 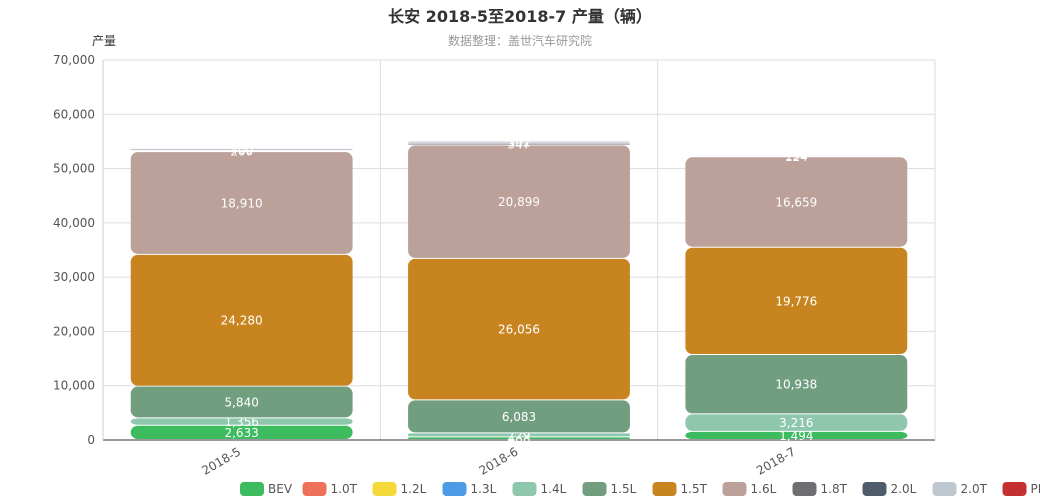 What do you see at coordinates (694, 489) in the screenshot?
I see `legend-label: 1.5T` at bounding box center [694, 489].